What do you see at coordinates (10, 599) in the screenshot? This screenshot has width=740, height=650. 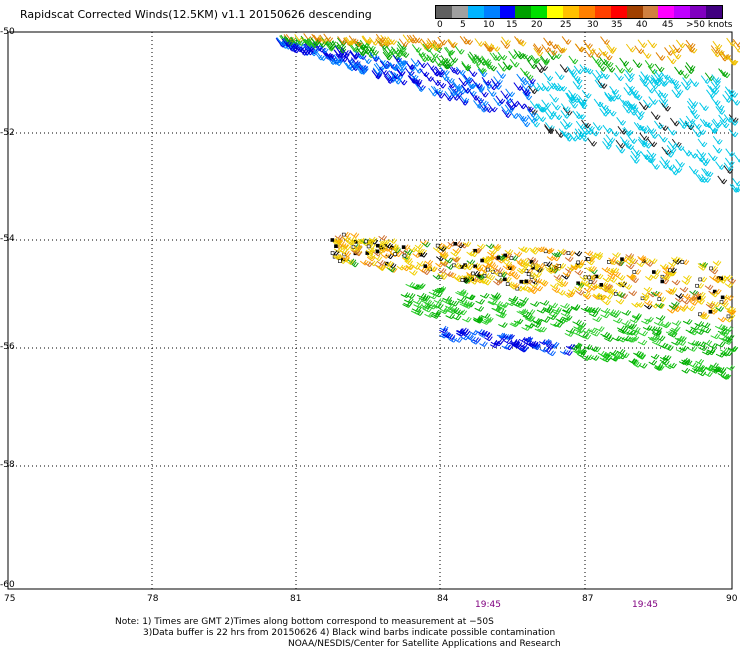 I see `lon-label: 75` at bounding box center [10, 599].